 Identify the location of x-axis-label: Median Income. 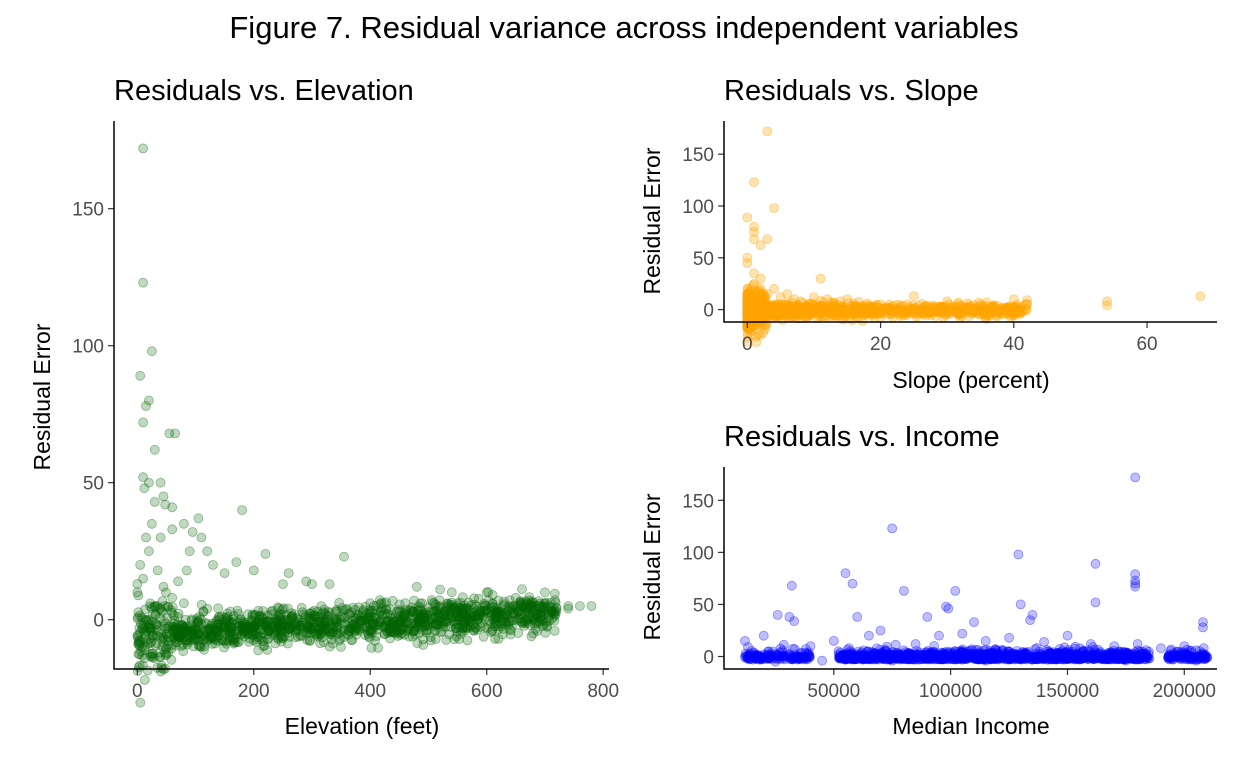
(970, 726).